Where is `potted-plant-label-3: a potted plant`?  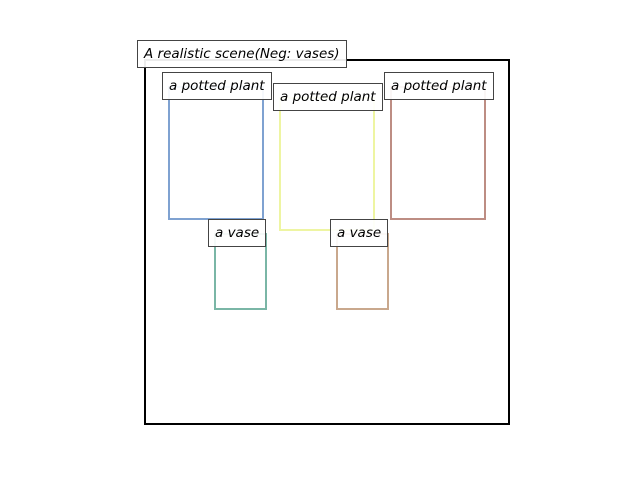 potted-plant-label-3: a potted plant is located at coordinates (439, 86).